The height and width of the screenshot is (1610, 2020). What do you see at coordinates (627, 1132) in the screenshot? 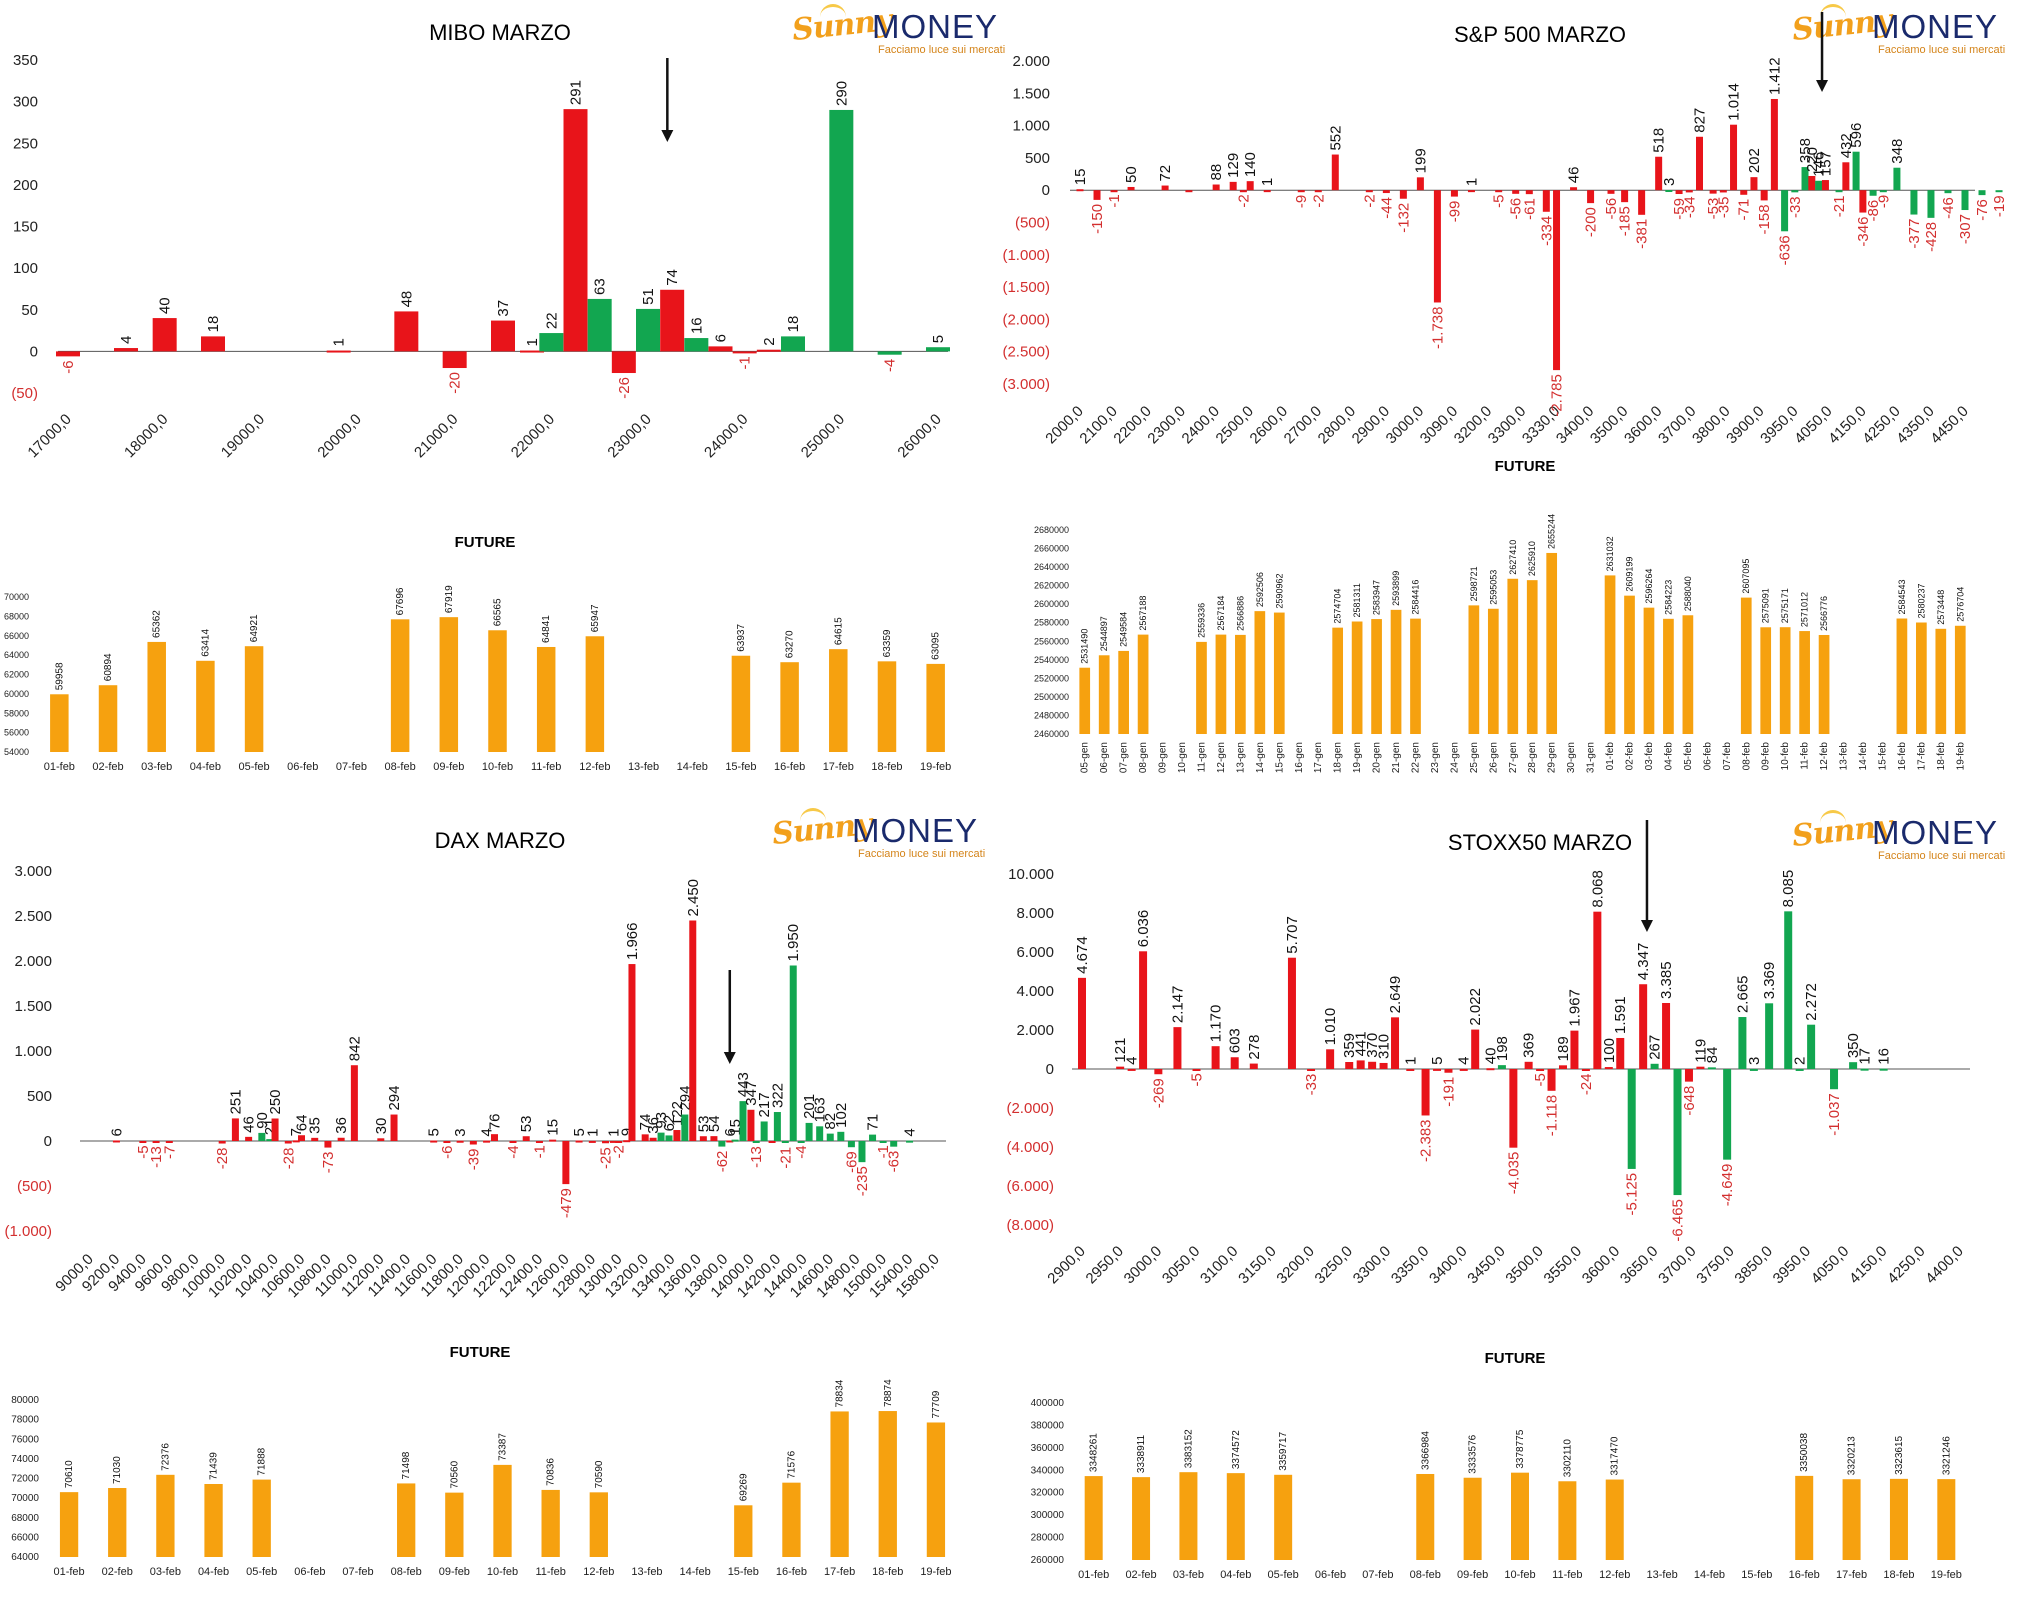
I see `data-label: 9` at bounding box center [627, 1132].